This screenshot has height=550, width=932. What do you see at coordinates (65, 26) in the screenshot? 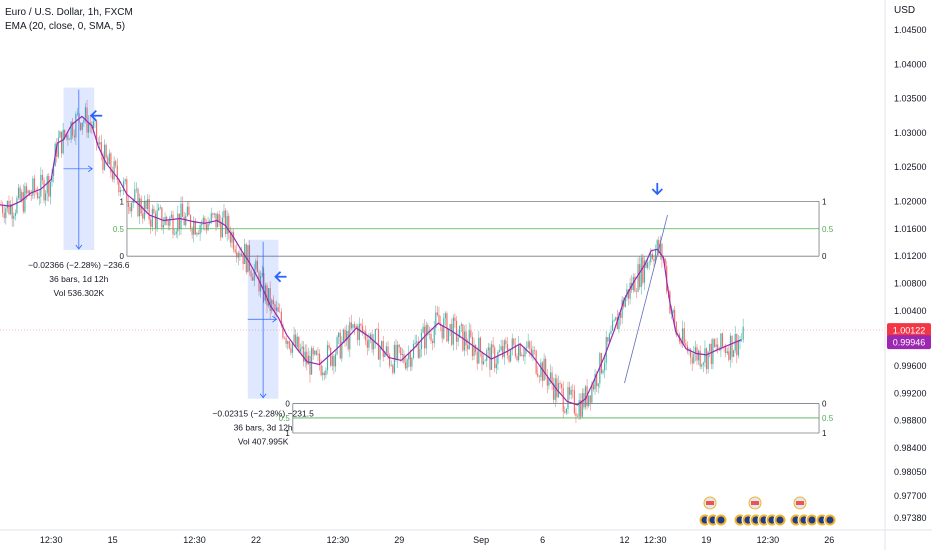
I see `indicator-label: EMA (20, close, 0, SMA, 5)` at bounding box center [65, 26].